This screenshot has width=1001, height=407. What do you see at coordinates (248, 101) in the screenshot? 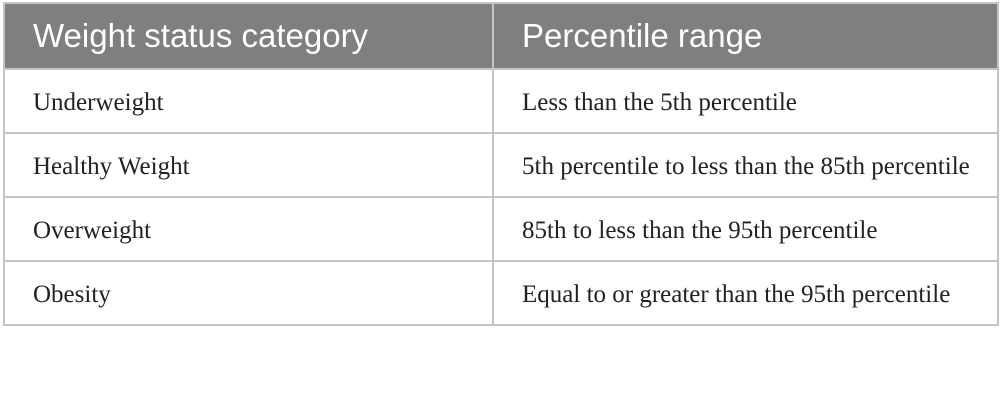
I see `category-cell: Underweight` at bounding box center [248, 101].